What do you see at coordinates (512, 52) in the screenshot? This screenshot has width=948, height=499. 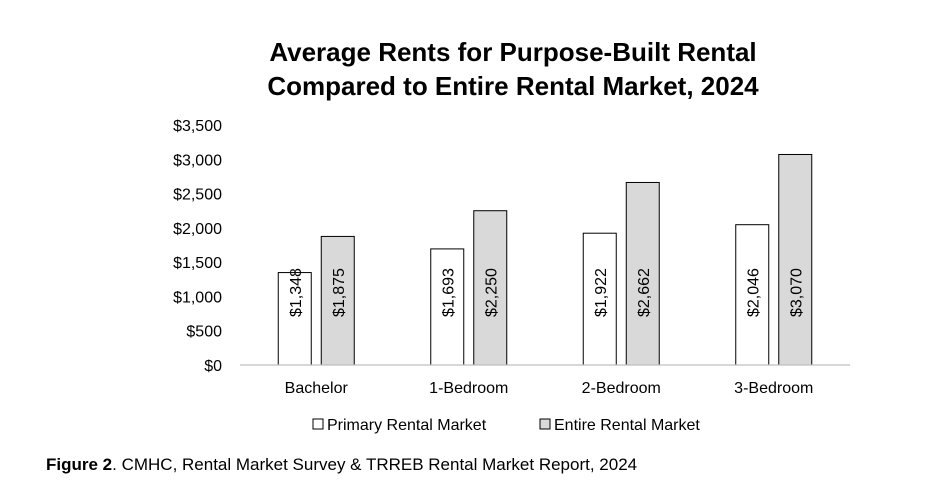 I see `chart-title-line-1: Average Rents for Purpose-Built Rental` at bounding box center [512, 52].